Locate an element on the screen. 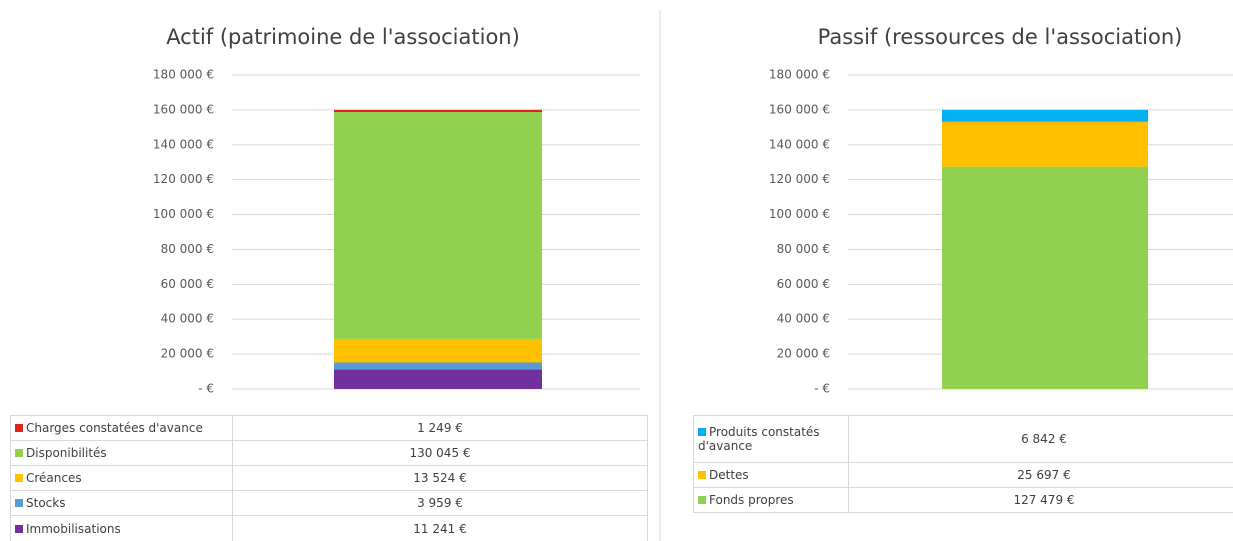 The width and height of the screenshot is (1233, 541). legend-label: Fonds propres is located at coordinates (751, 500).